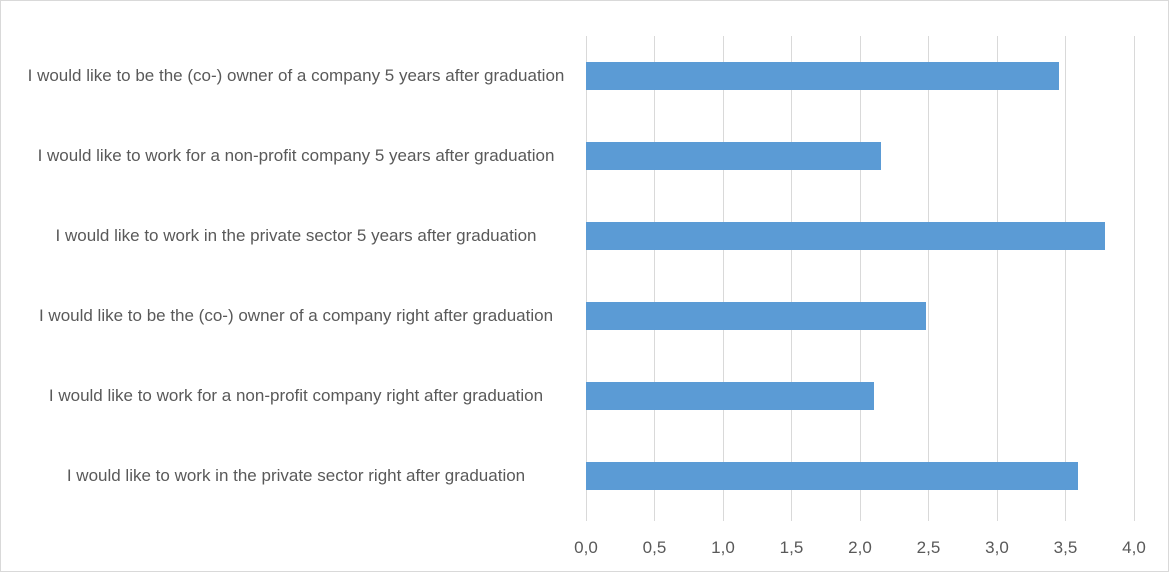 The width and height of the screenshot is (1169, 572). I want to click on x-tick-label: 1,0, so click(723, 547).